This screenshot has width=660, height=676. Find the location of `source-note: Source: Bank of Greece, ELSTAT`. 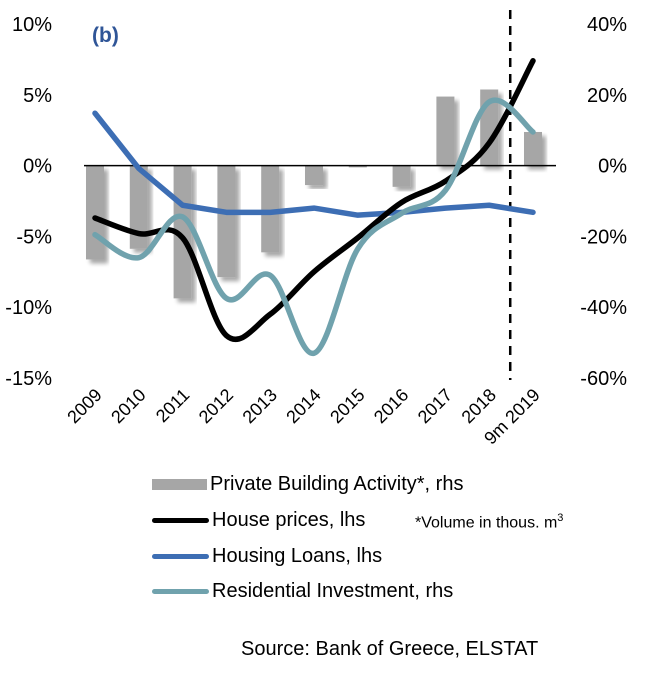

source-note: Source: Bank of Greece, ELSTAT is located at coordinates (390, 649).